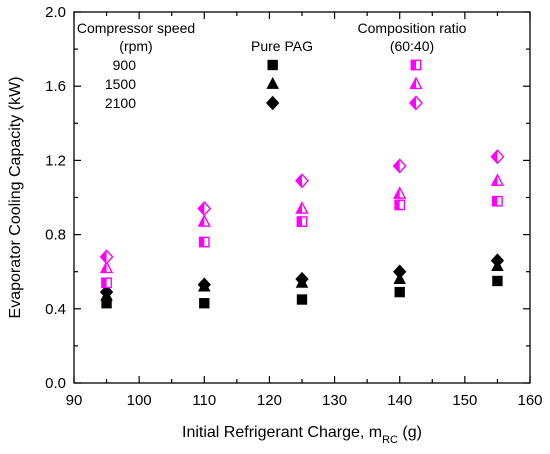 The image size is (550, 454). I want to click on y-tick-label: 1.2, so click(55, 160).